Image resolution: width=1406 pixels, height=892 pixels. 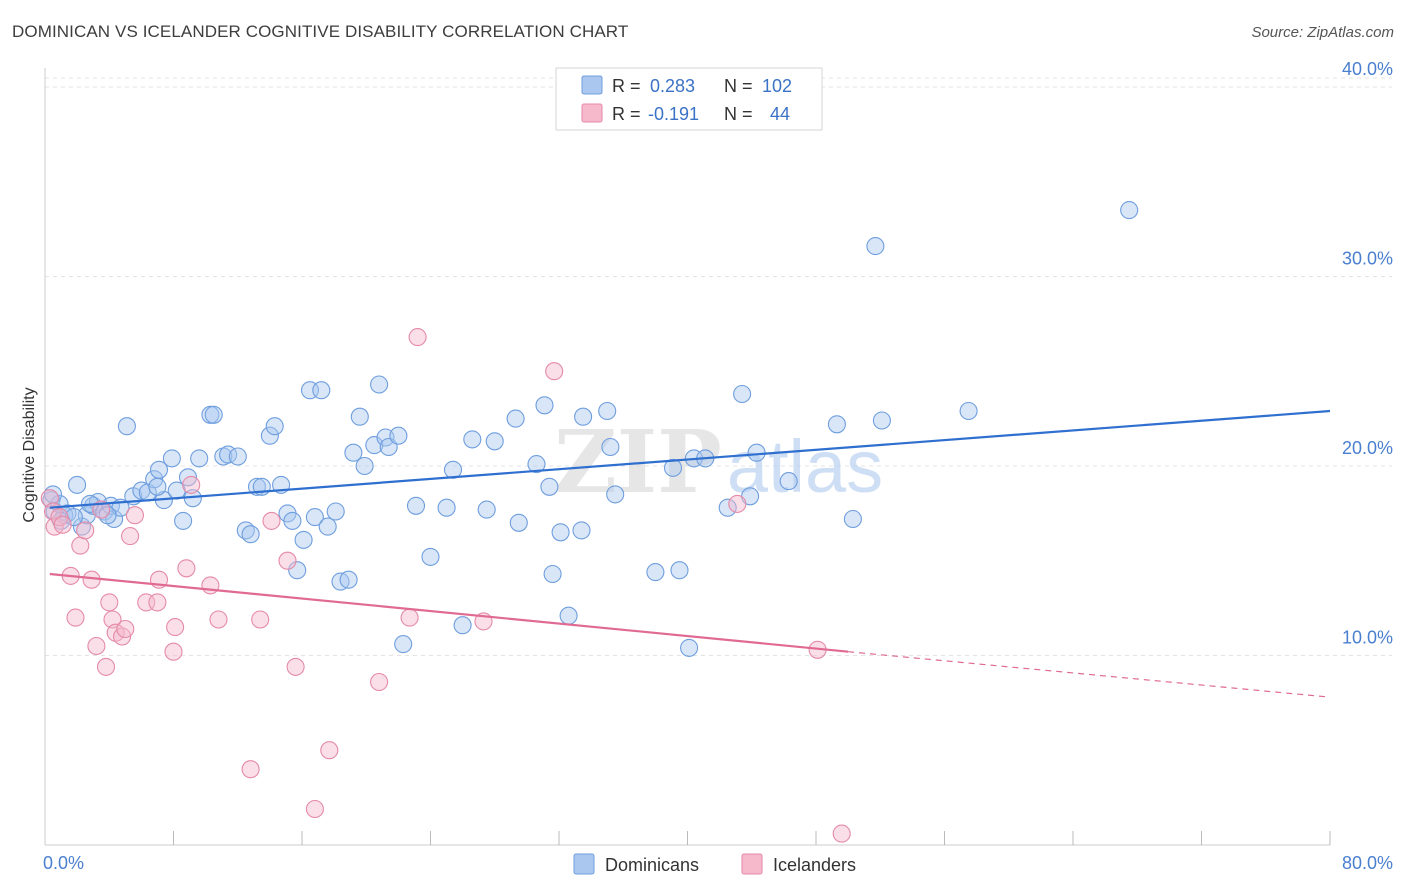 I want to click on bottom-legend-swatch-icelanders, so click(x=752, y=864).